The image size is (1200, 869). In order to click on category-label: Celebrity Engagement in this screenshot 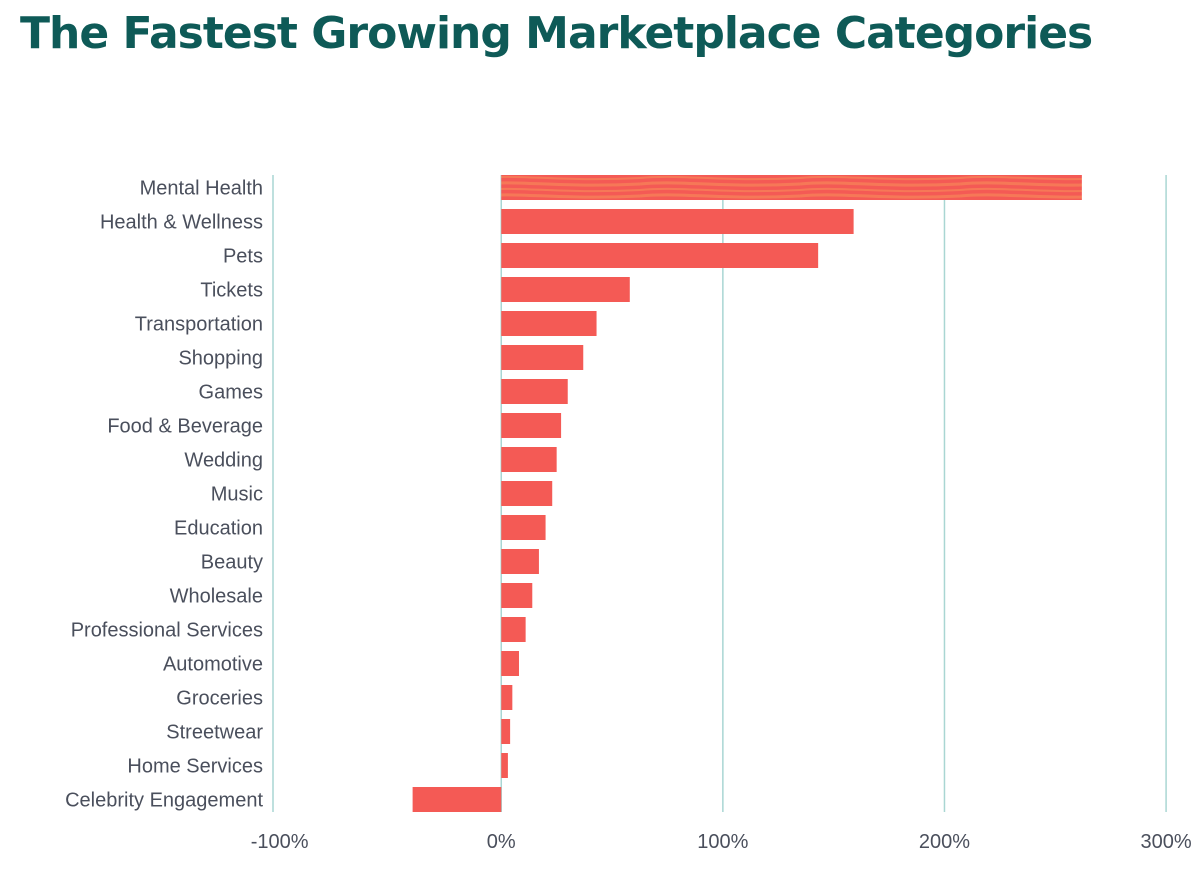, I will do `click(164, 801)`.